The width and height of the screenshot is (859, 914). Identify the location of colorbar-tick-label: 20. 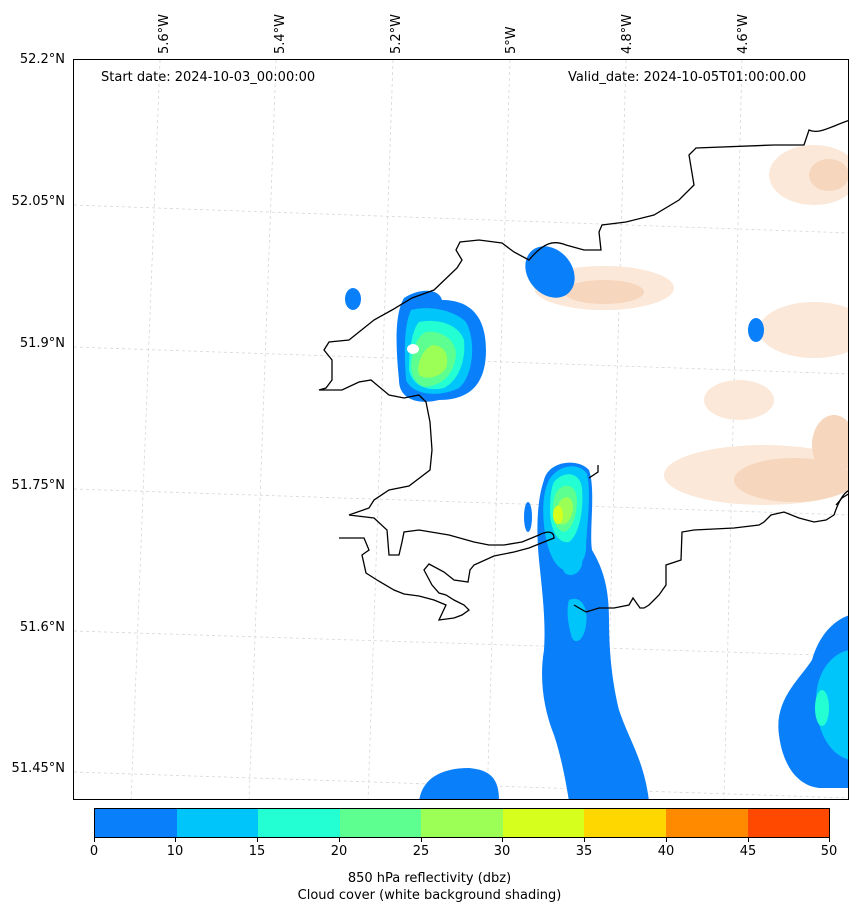
(339, 851).